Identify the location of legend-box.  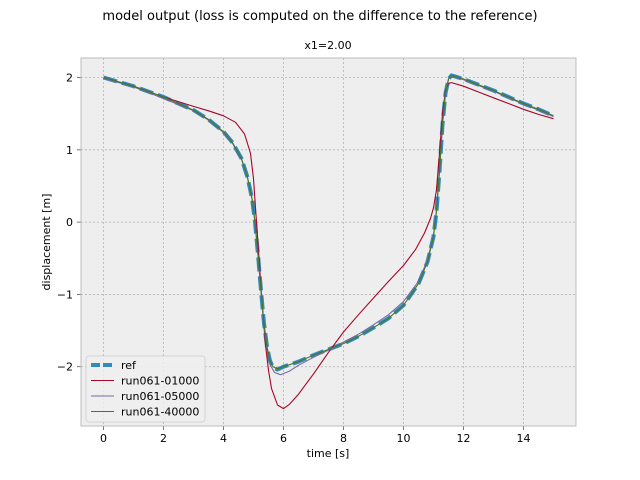
(145, 389).